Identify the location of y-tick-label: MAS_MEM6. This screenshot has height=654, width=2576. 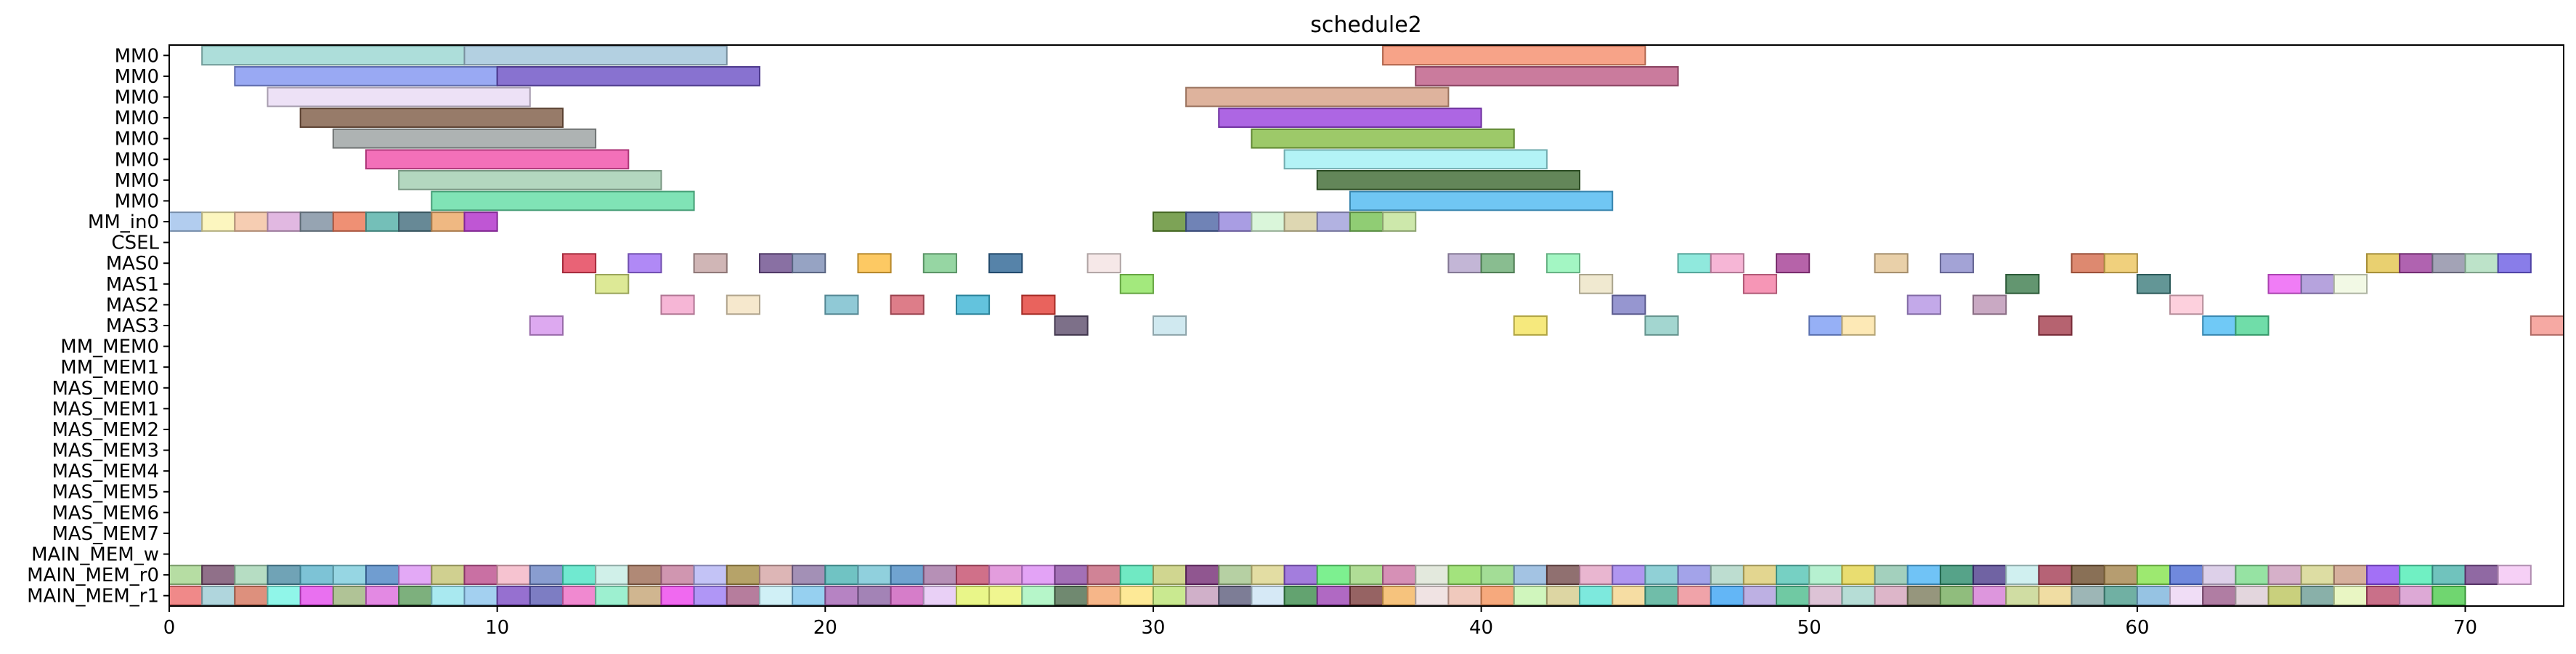
(105, 513).